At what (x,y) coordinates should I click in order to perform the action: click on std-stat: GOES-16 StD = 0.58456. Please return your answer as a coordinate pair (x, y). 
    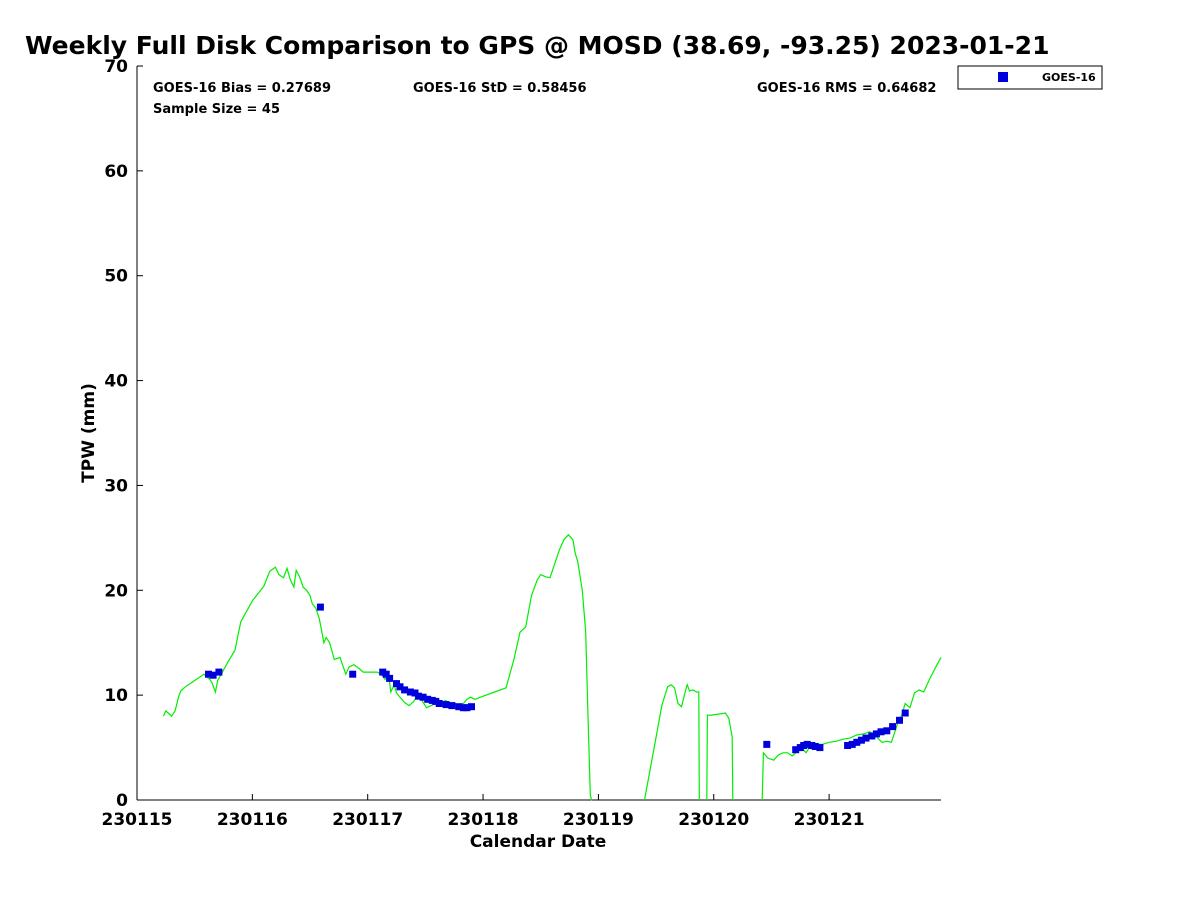
    Looking at the image, I should click on (500, 88).